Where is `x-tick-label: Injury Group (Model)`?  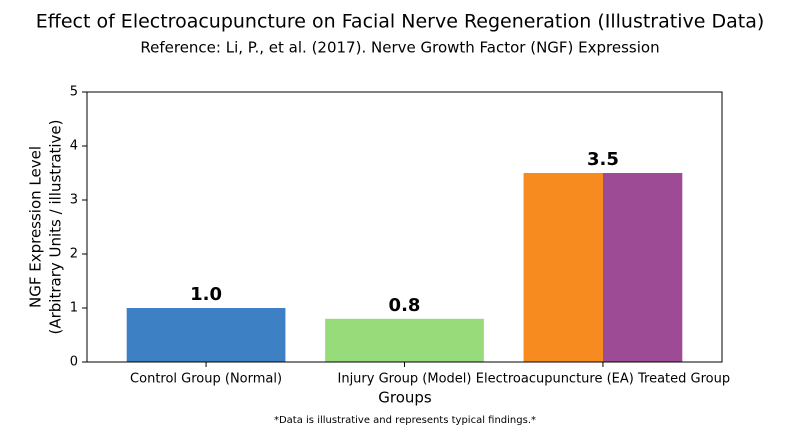 x-tick-label: Injury Group (Model) is located at coordinates (405, 379).